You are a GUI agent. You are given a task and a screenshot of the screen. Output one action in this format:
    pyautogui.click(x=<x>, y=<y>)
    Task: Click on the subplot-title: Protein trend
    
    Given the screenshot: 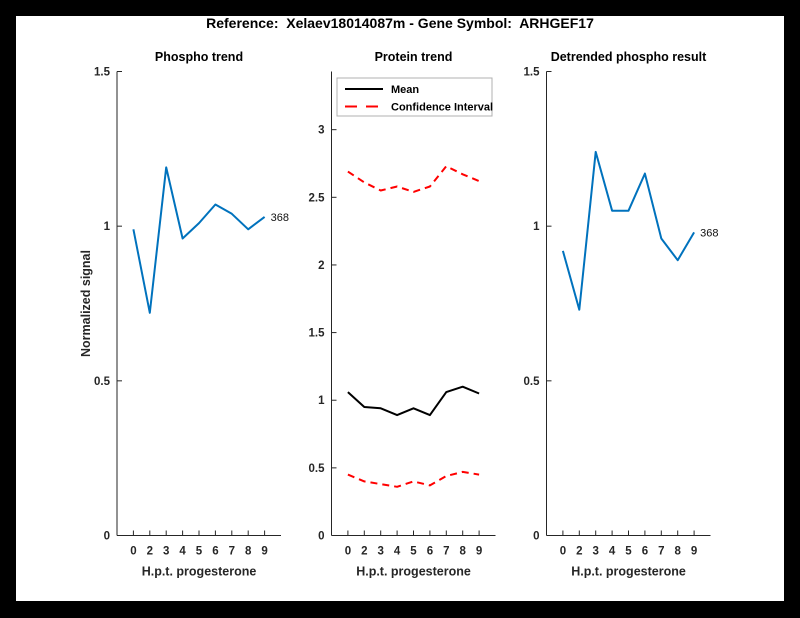 What is the action you would take?
    pyautogui.click(x=414, y=57)
    